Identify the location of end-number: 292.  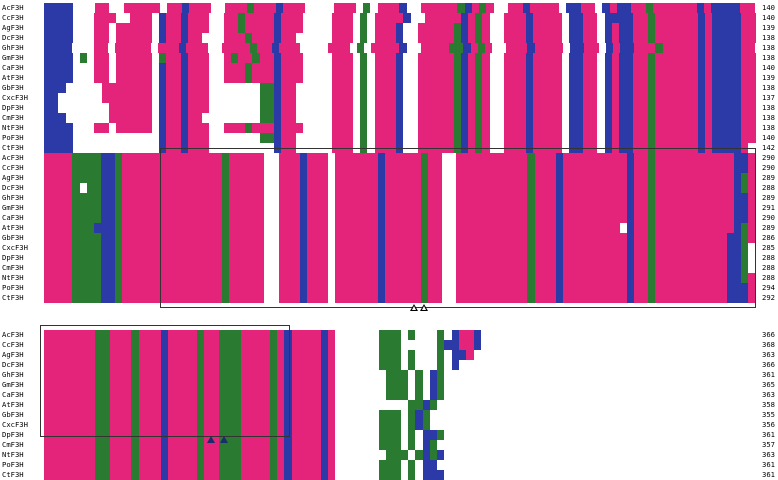
(768, 297).